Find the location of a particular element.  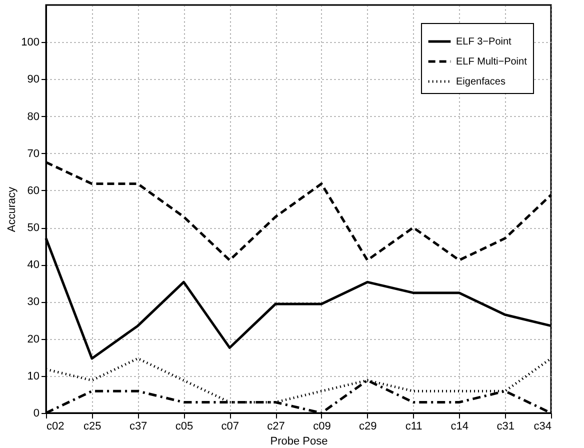

y-tick-label: 60 is located at coordinates (33, 190).